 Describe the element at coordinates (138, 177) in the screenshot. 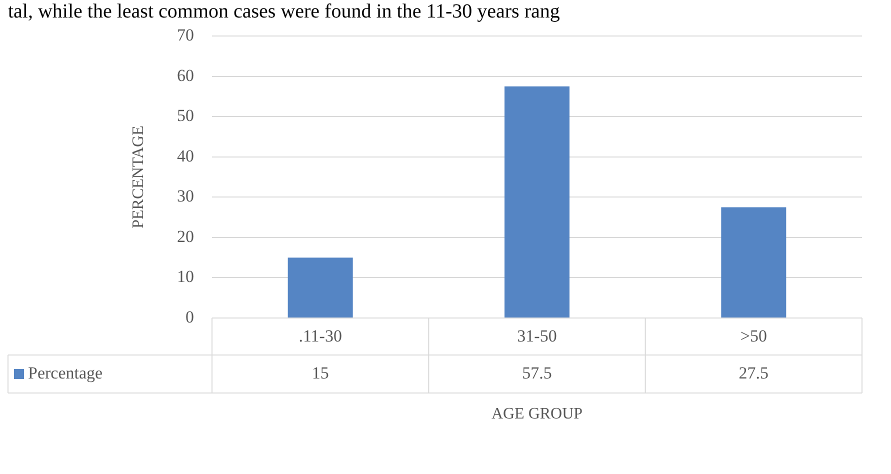

I see `y-axis-title: PERCENTAGE` at that location.